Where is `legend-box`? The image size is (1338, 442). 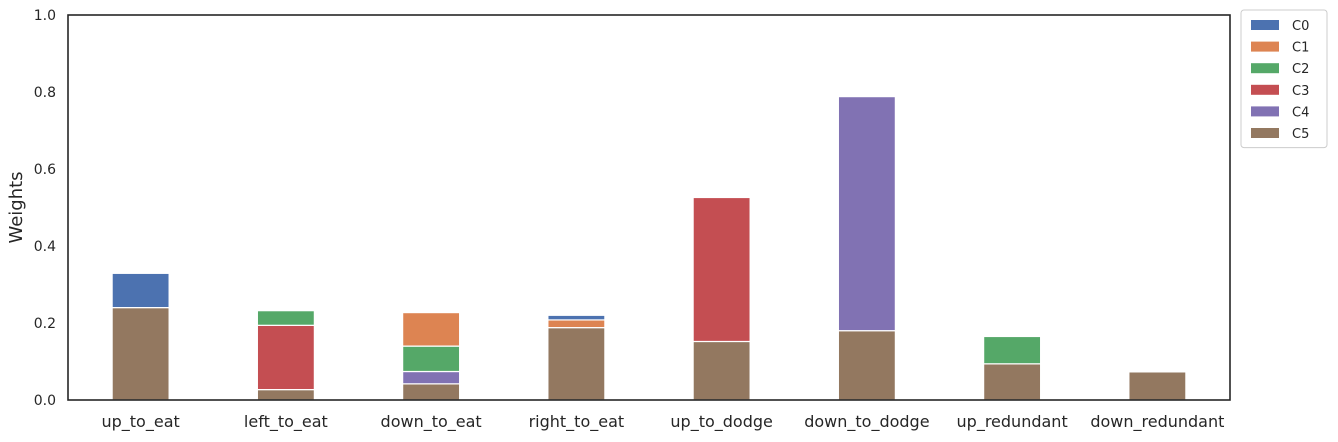
legend-box is located at coordinates (1284, 79).